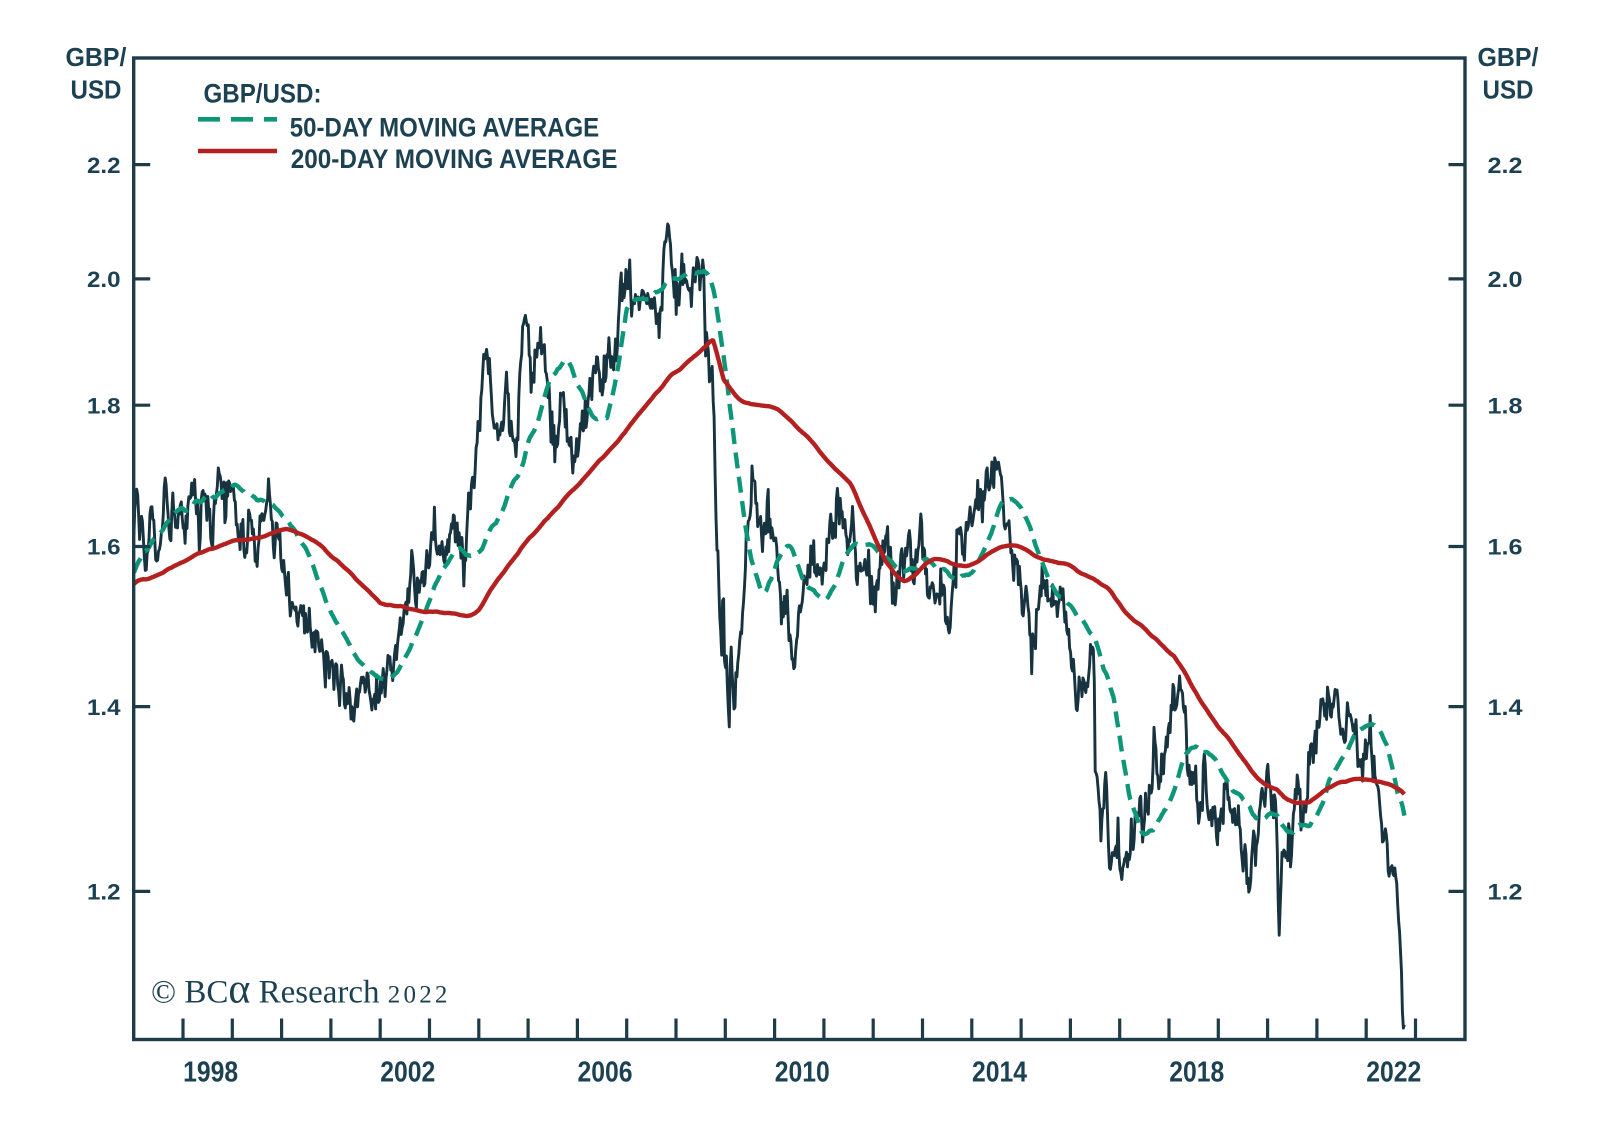 The image size is (1600, 1128). I want to click on svg-text: 1998, so click(210, 1073).